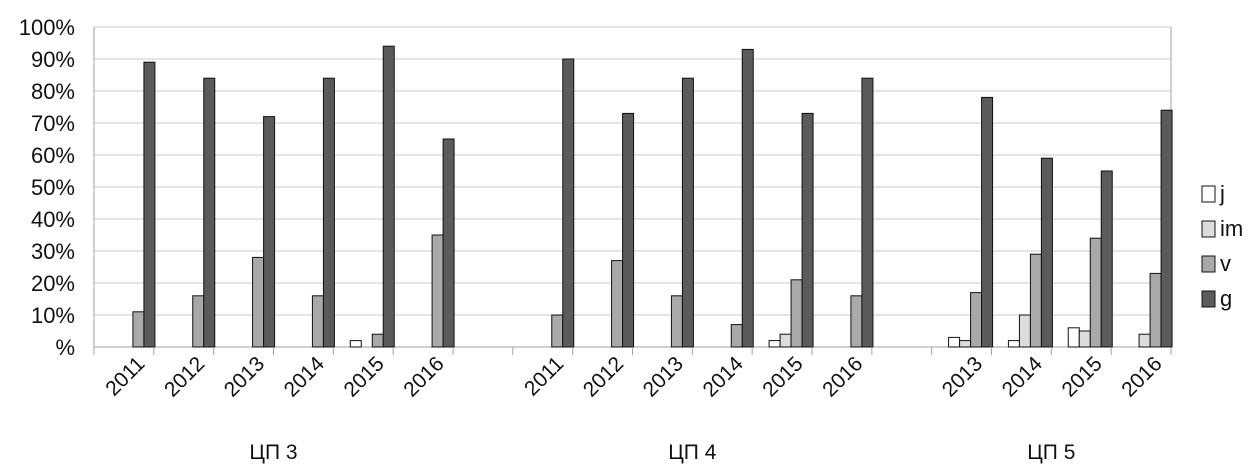 The width and height of the screenshot is (1251, 466). I want to click on y-axis: % 10% 20% 30% 40% 50% 60% 70% 80% 90% 100%, so click(47, 187).